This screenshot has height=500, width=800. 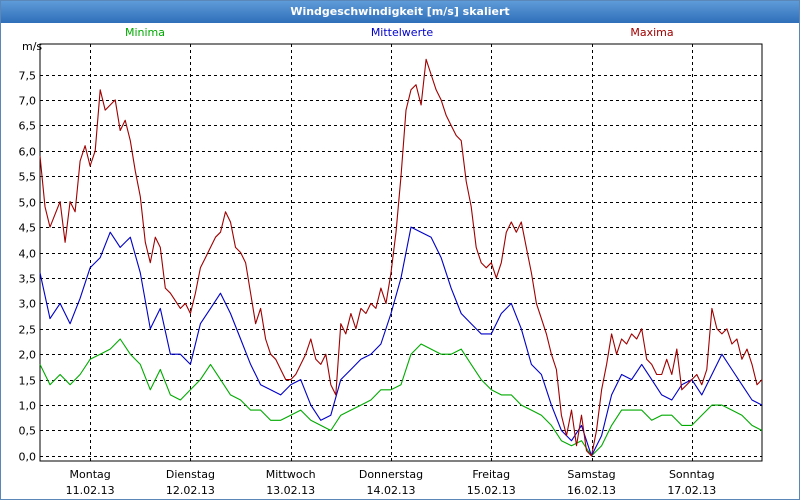 What do you see at coordinates (28, 381) in the screenshot?
I see `y-tick-label: 1,5` at bounding box center [28, 381].